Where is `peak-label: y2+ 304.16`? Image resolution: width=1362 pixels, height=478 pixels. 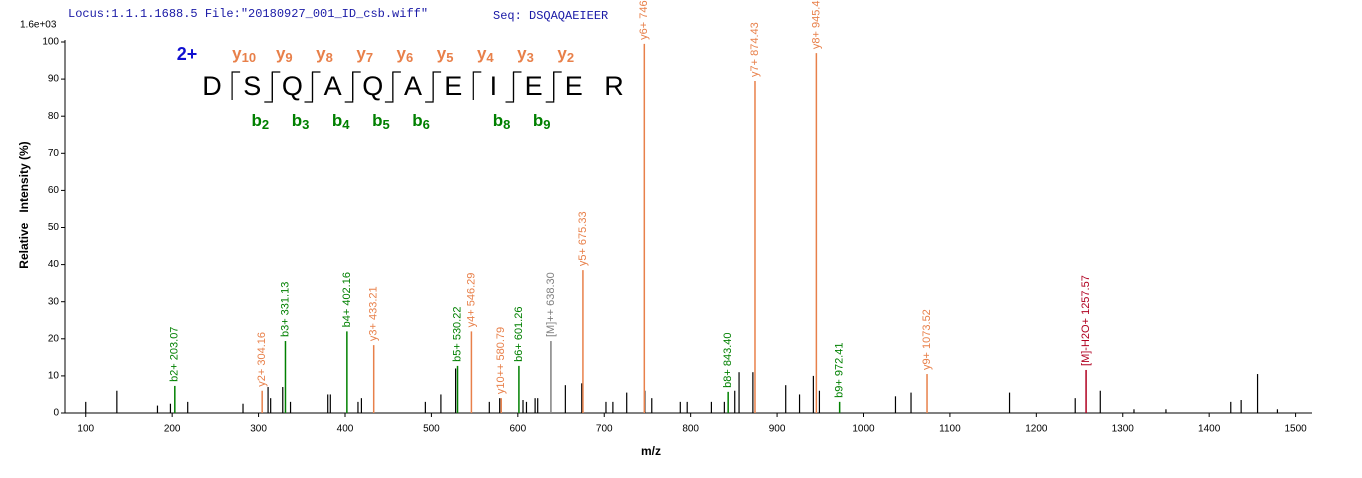 peak-label: y2+ 304.16 is located at coordinates (262, 359).